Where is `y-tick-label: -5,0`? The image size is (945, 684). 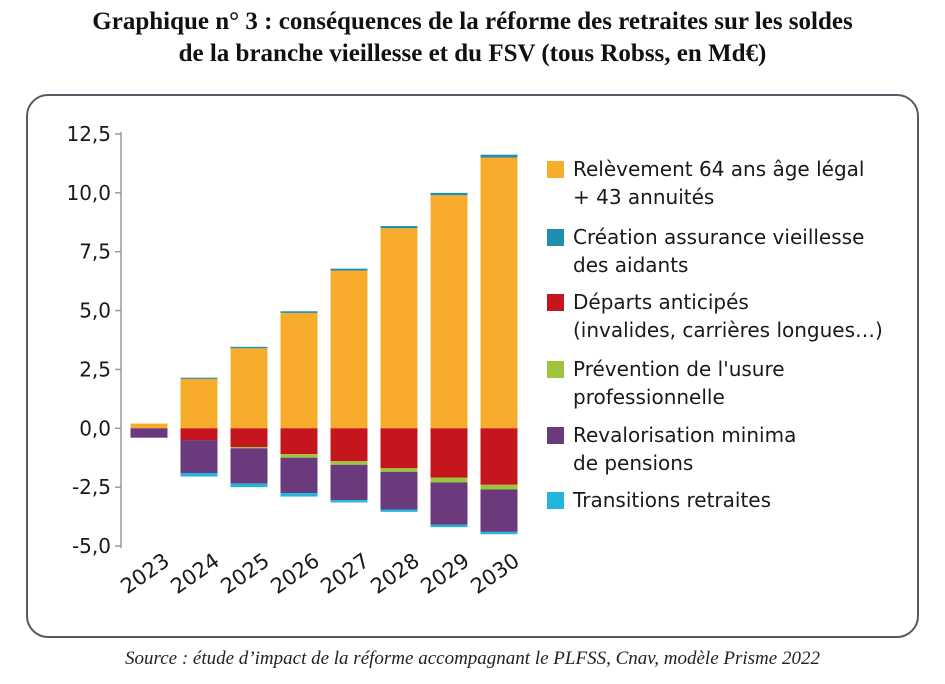
y-tick-label: -5,0 is located at coordinates (91, 546).